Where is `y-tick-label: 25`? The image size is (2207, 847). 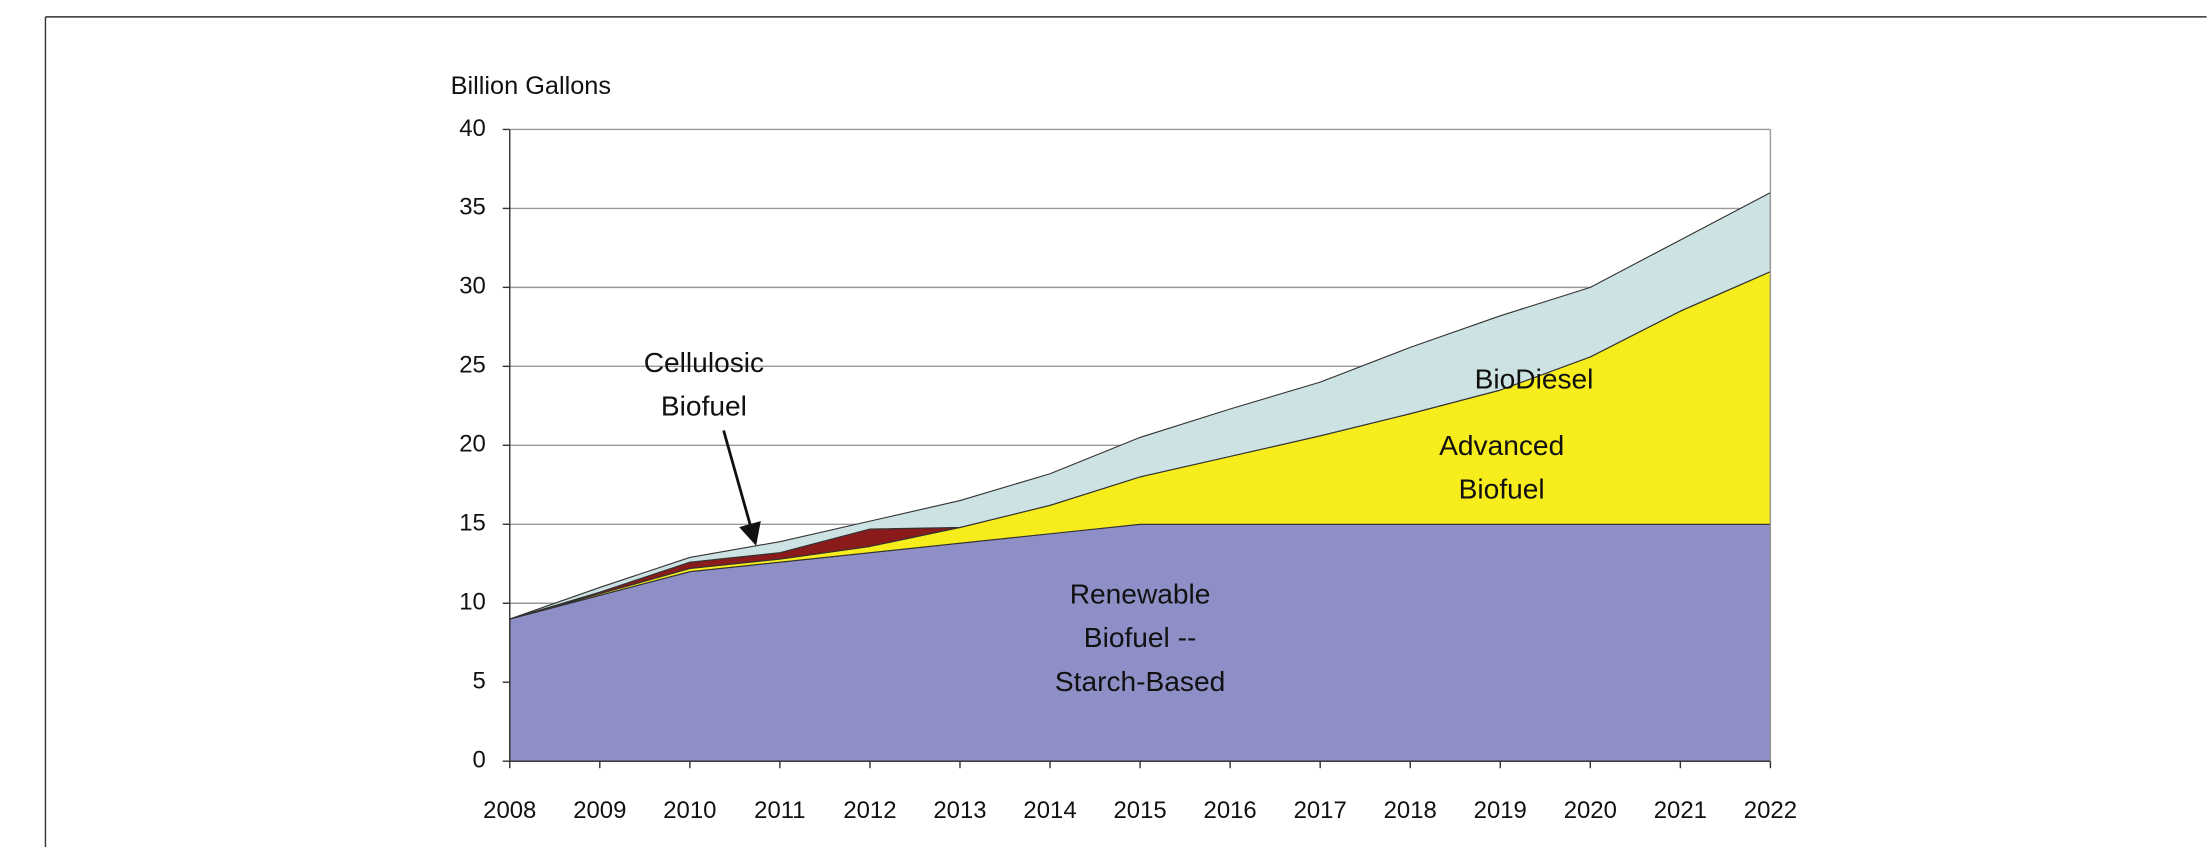 y-tick-label: 25 is located at coordinates (472, 365).